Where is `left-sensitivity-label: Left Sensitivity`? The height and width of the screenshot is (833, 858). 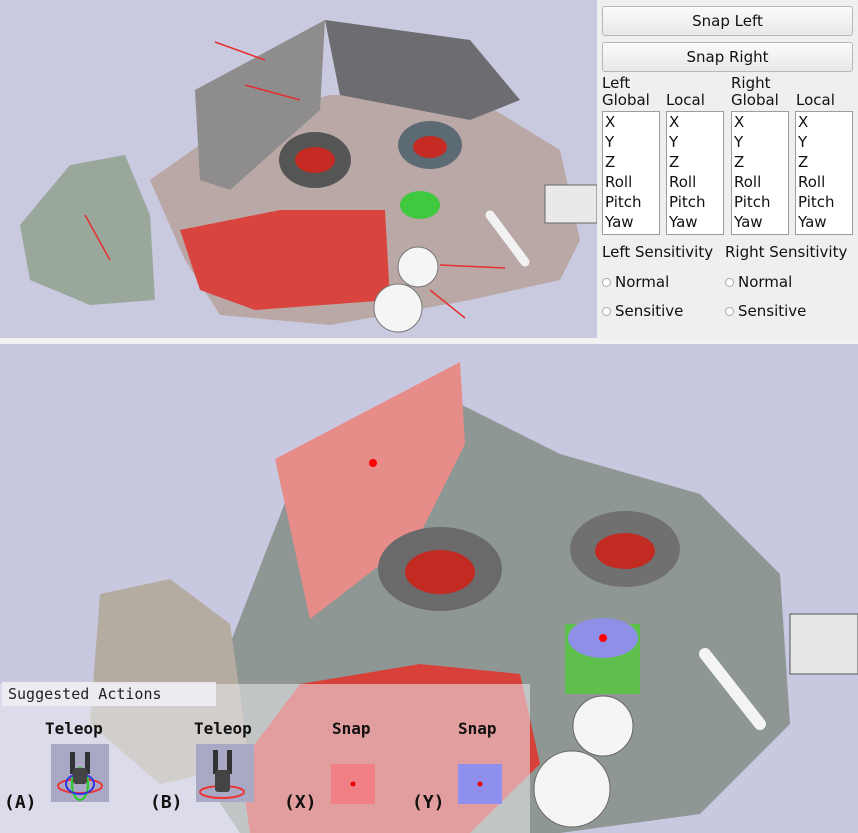 left-sensitivity-label: Left Sensitivity is located at coordinates (658, 252).